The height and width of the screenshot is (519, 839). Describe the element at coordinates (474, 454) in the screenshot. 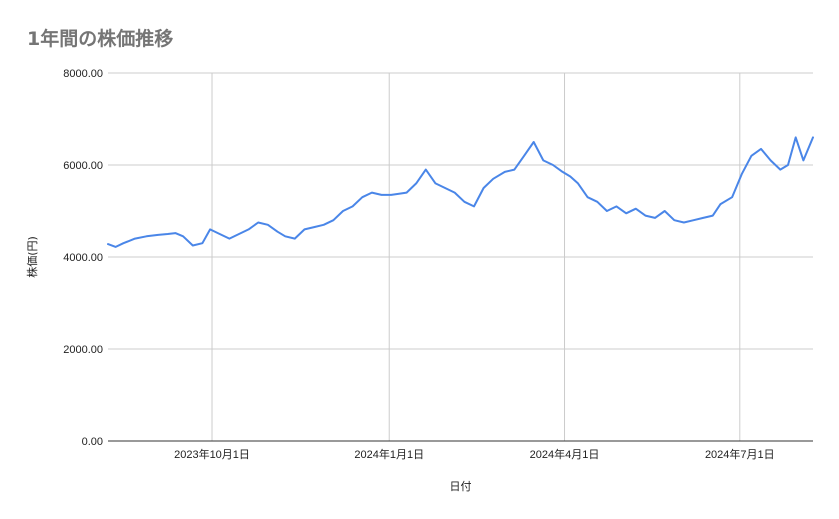

I see `x-axis-tick-labels: 2023年10月1日 2024年1月1日 2024年4月1日 2024年7月1日` at that location.